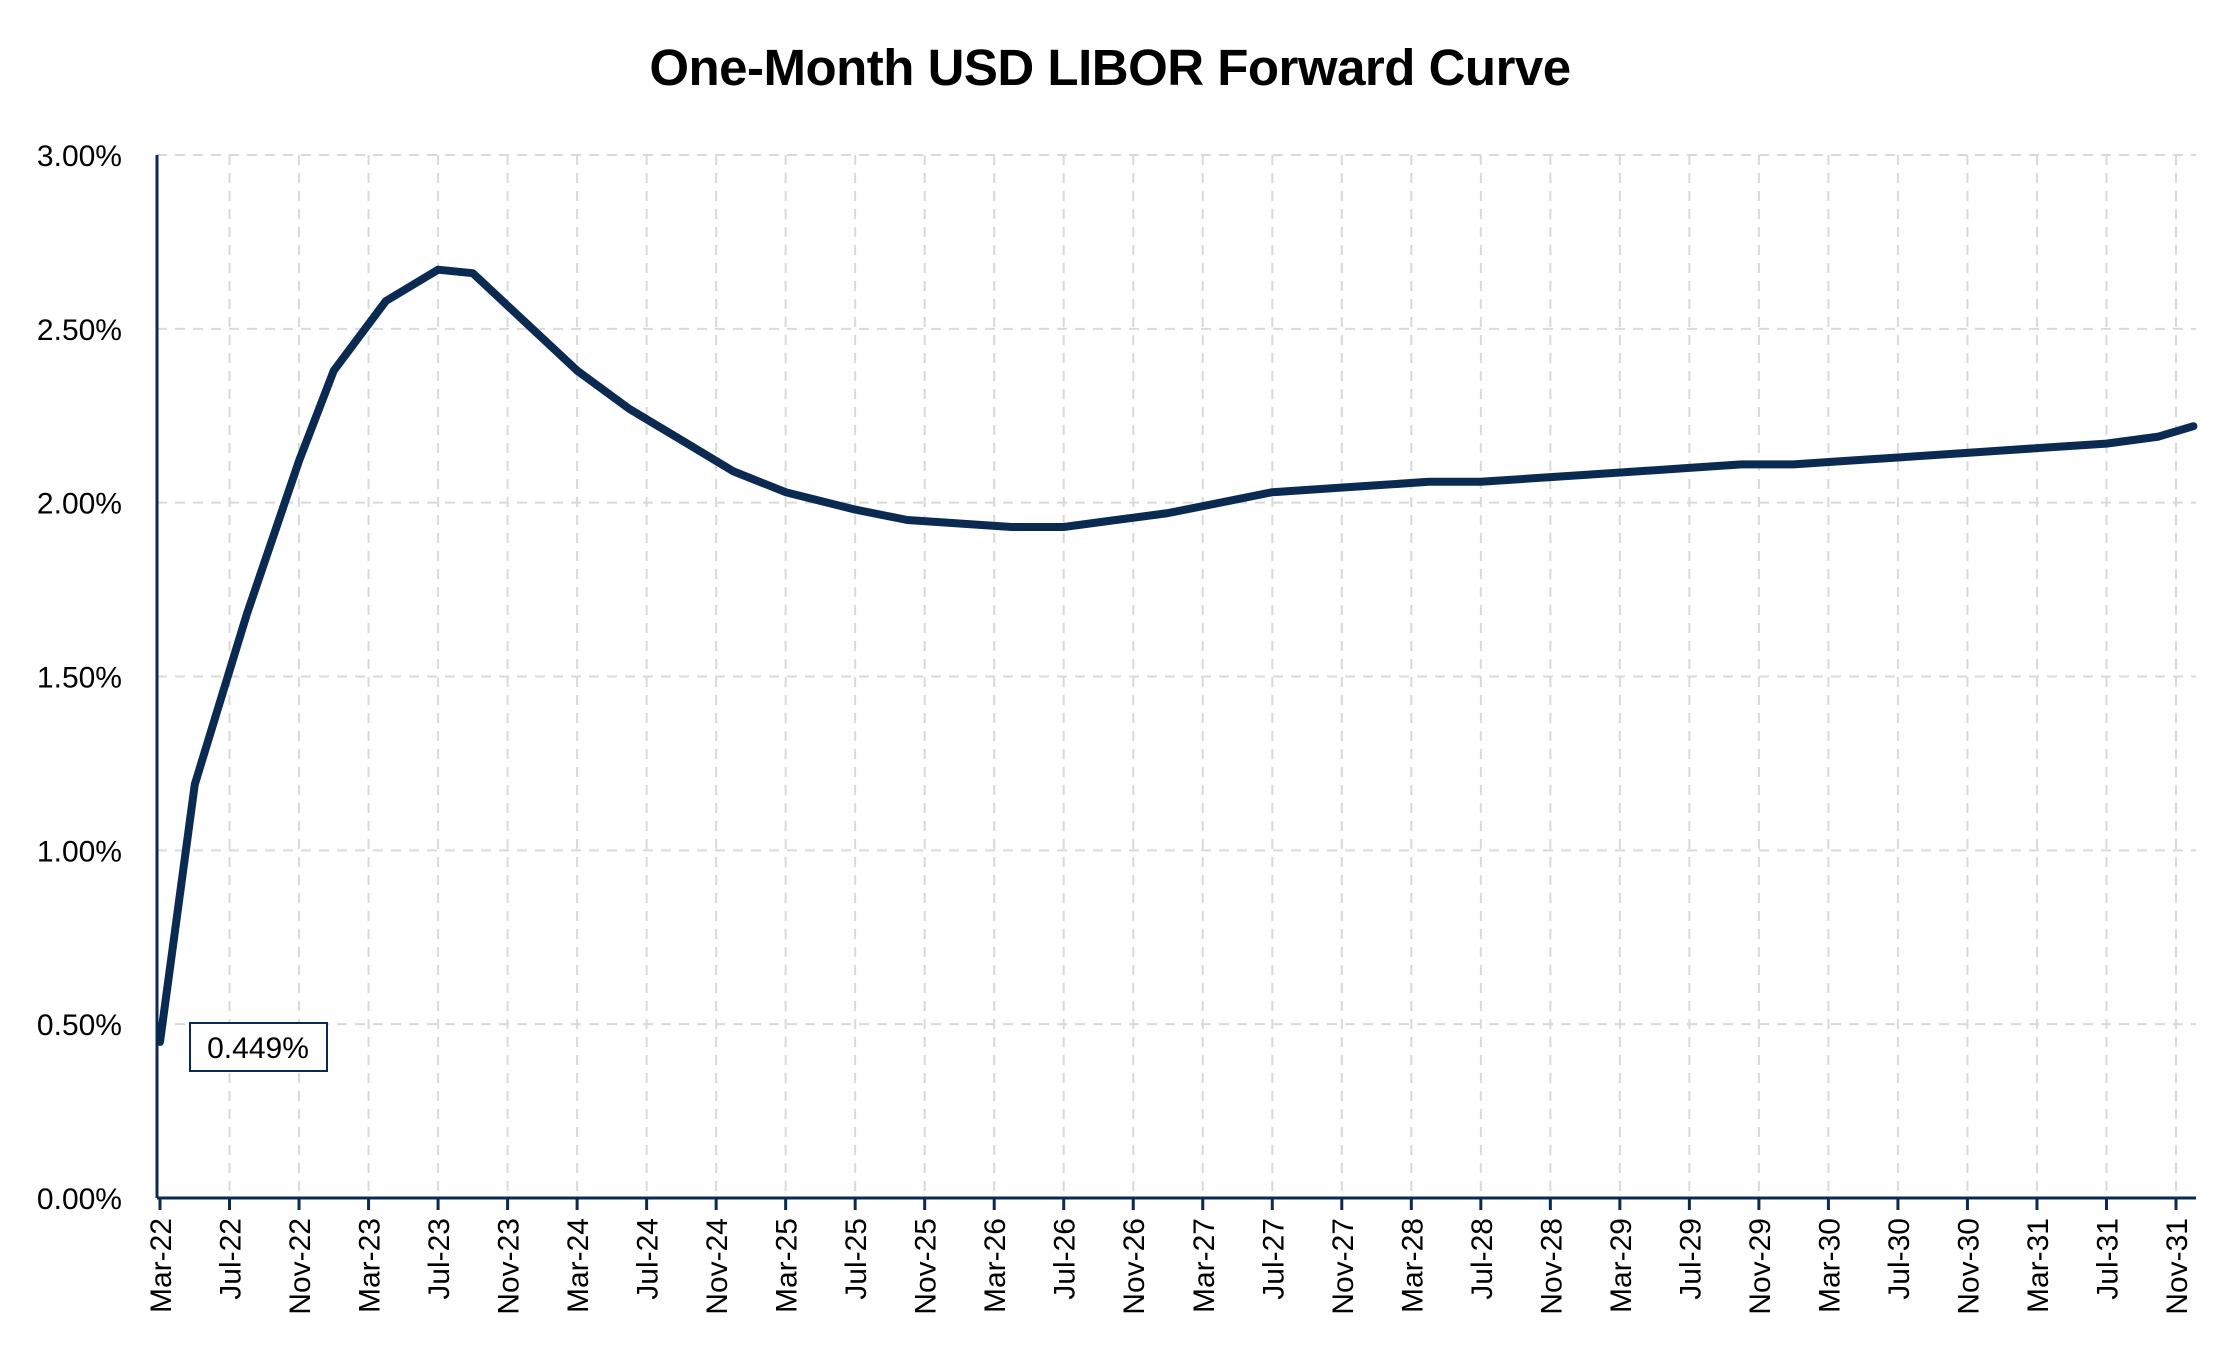  I want to click on x-tick-label: Nov-26, so click(1134, 1266).